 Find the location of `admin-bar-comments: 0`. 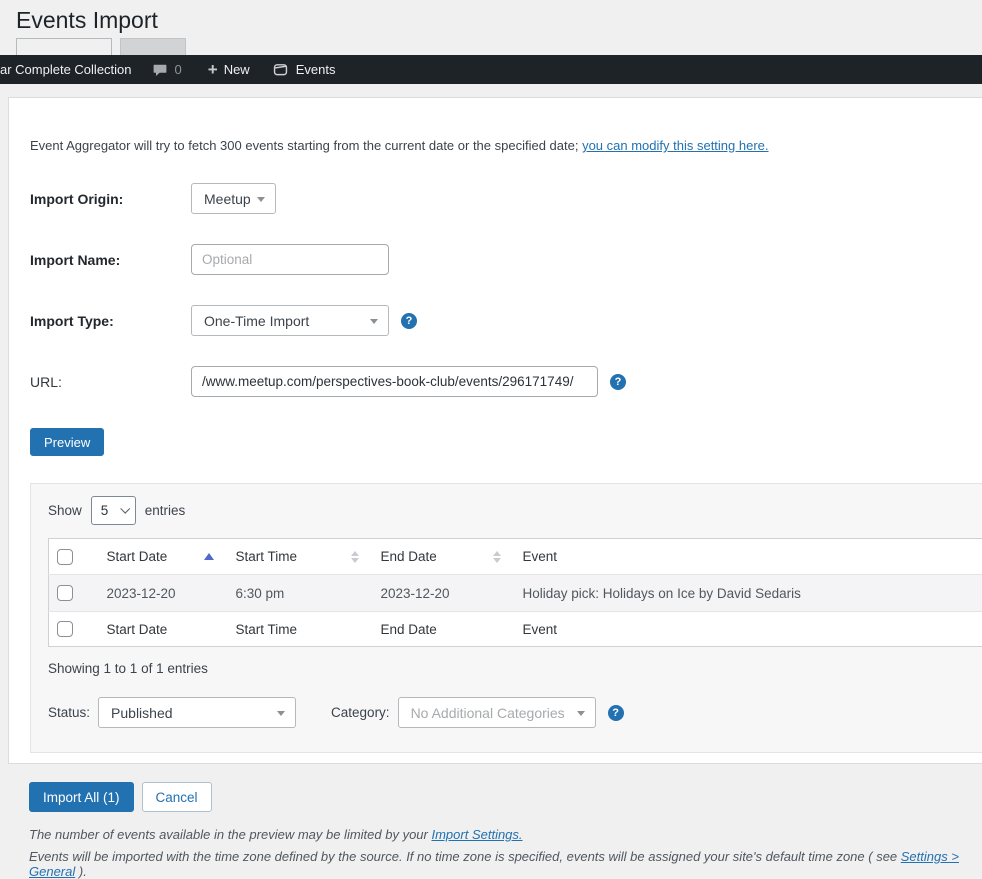

admin-bar-comments: 0 is located at coordinates (167, 69).